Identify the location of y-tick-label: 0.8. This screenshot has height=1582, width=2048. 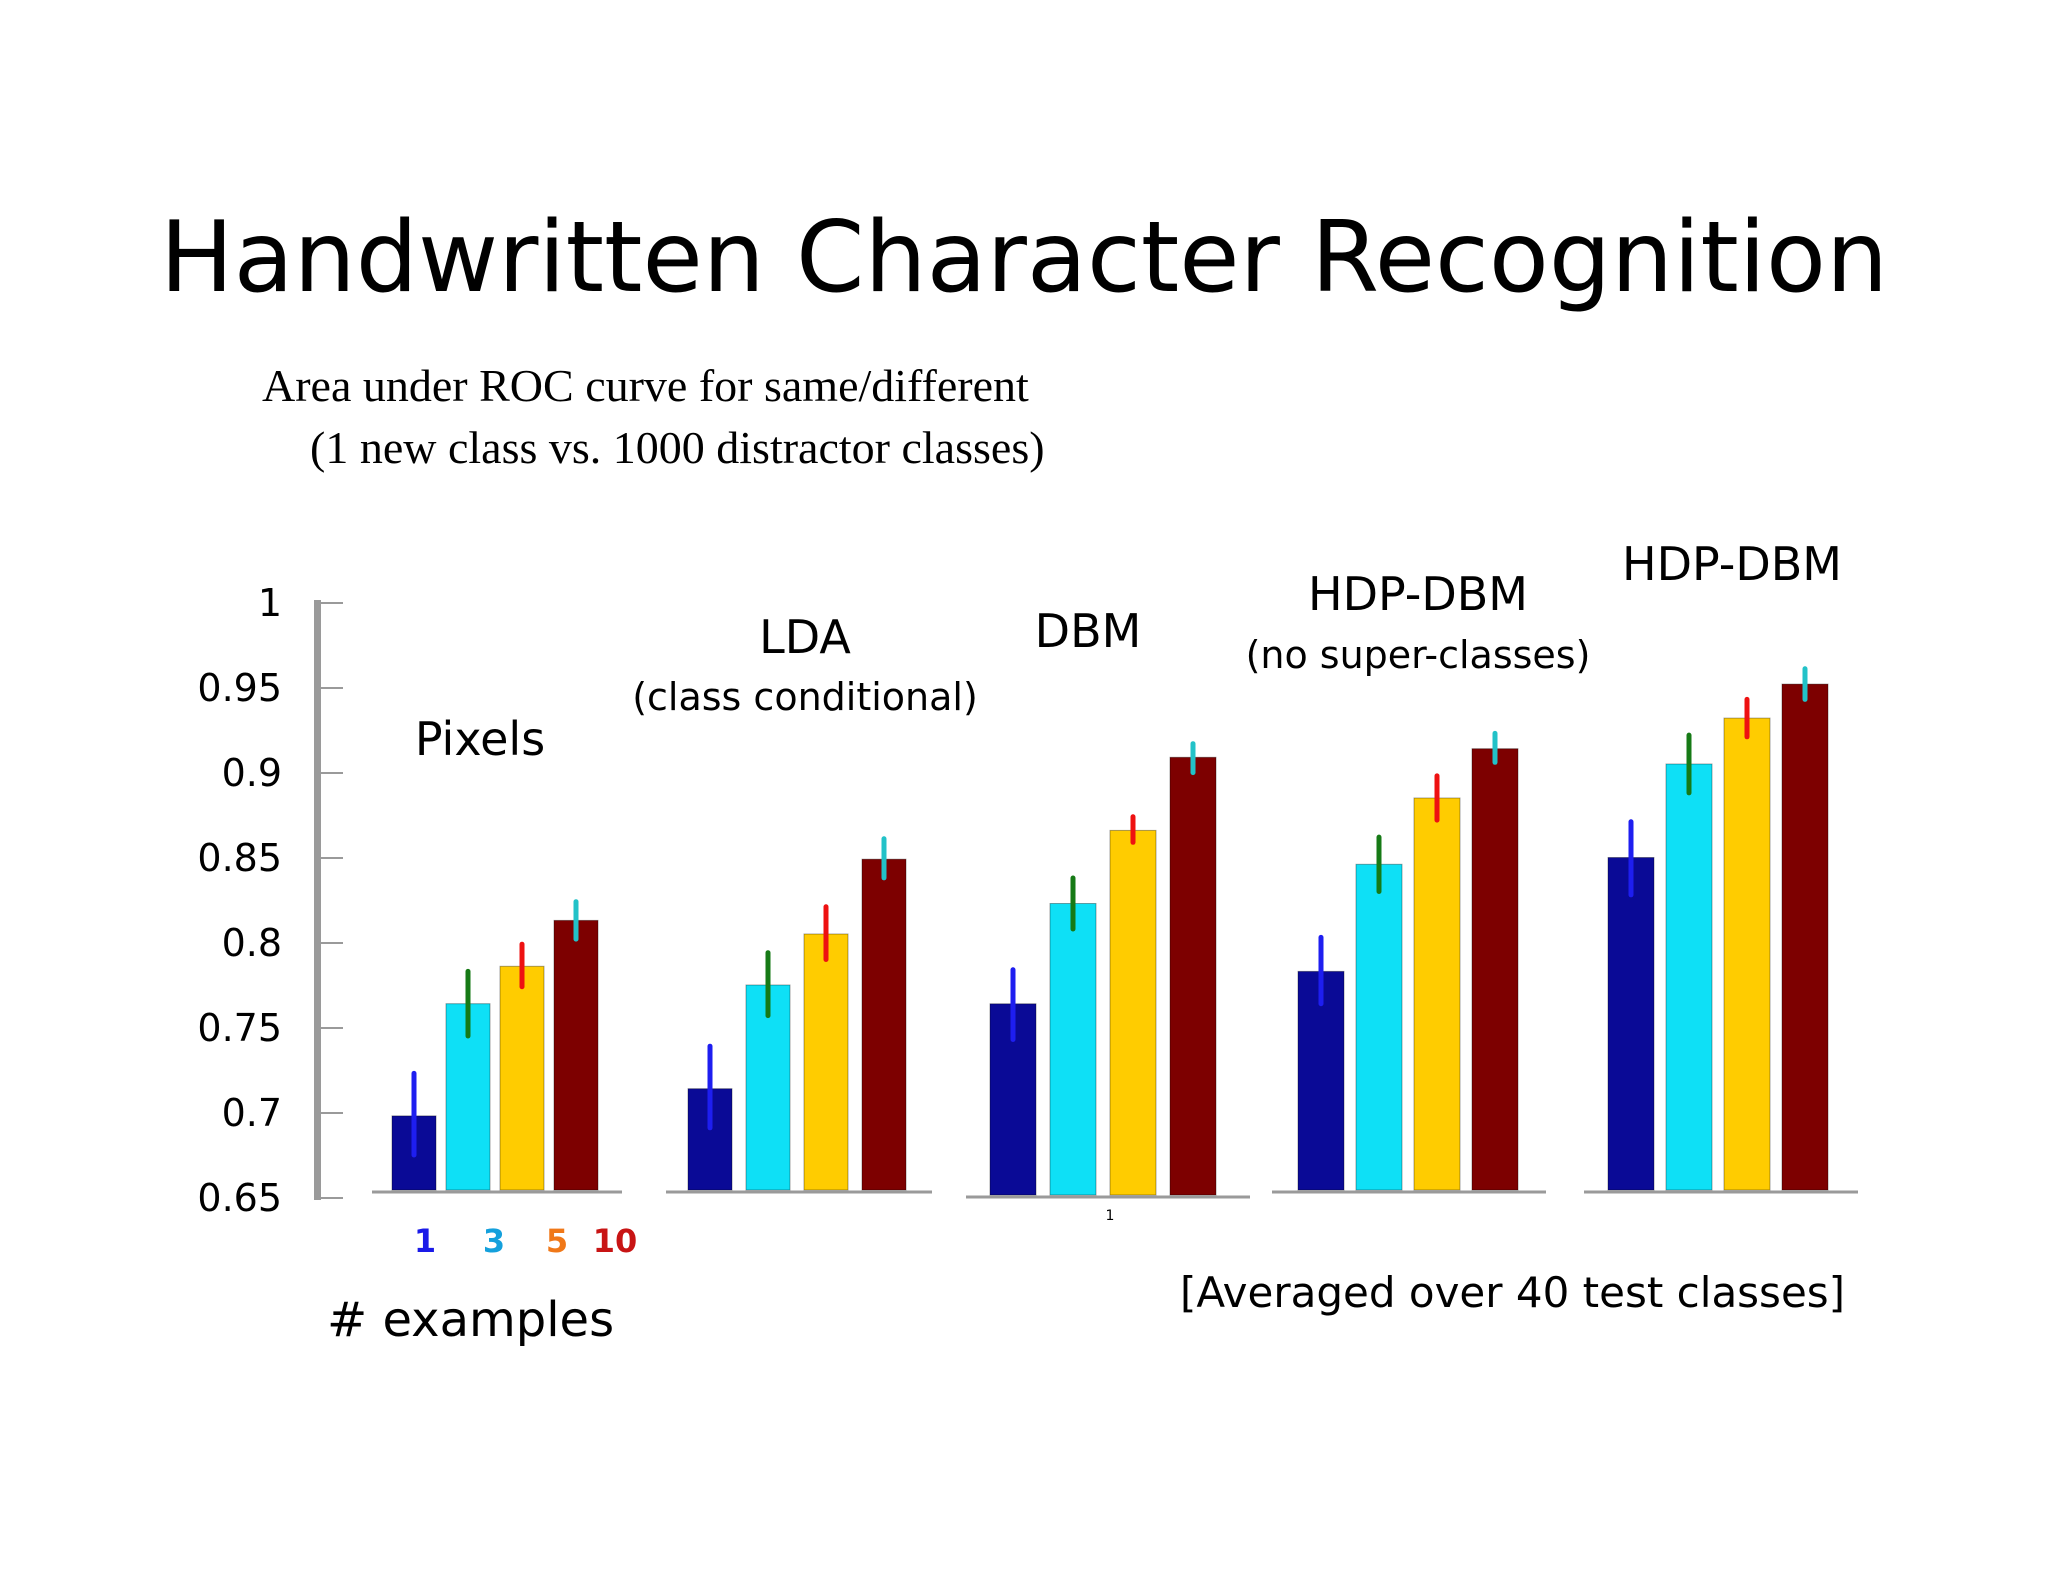
(252, 943).